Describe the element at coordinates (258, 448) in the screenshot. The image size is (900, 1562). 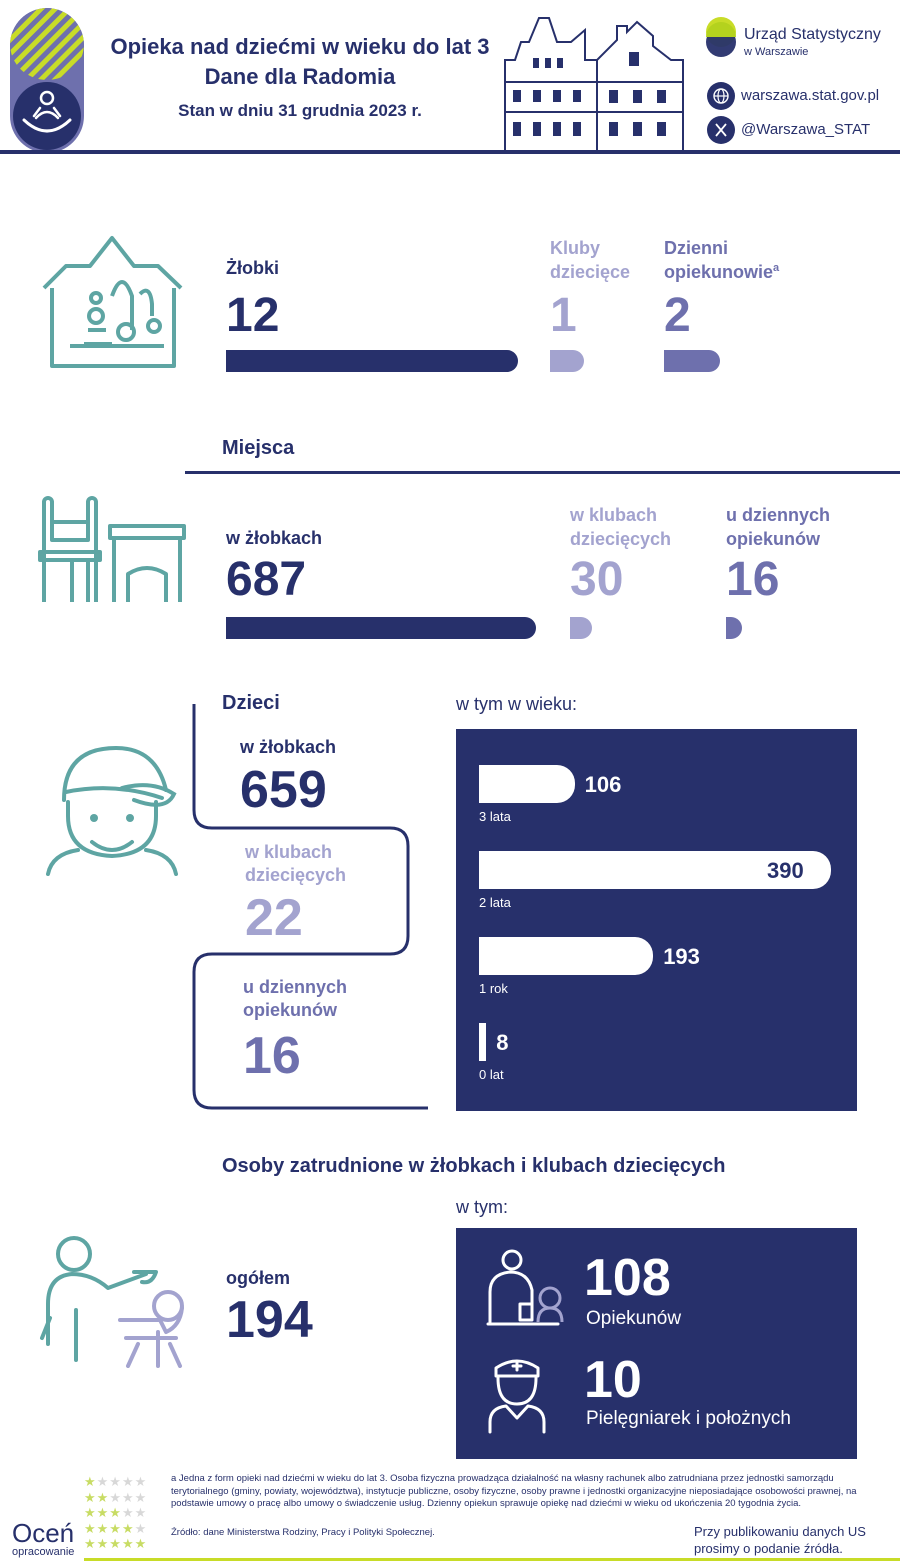
I see `places-heading: Miejsca` at that location.